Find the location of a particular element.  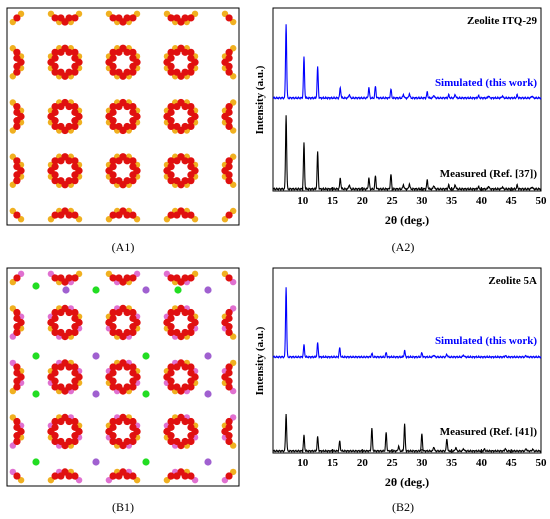

series-line-measured is located at coordinates (407, 153).